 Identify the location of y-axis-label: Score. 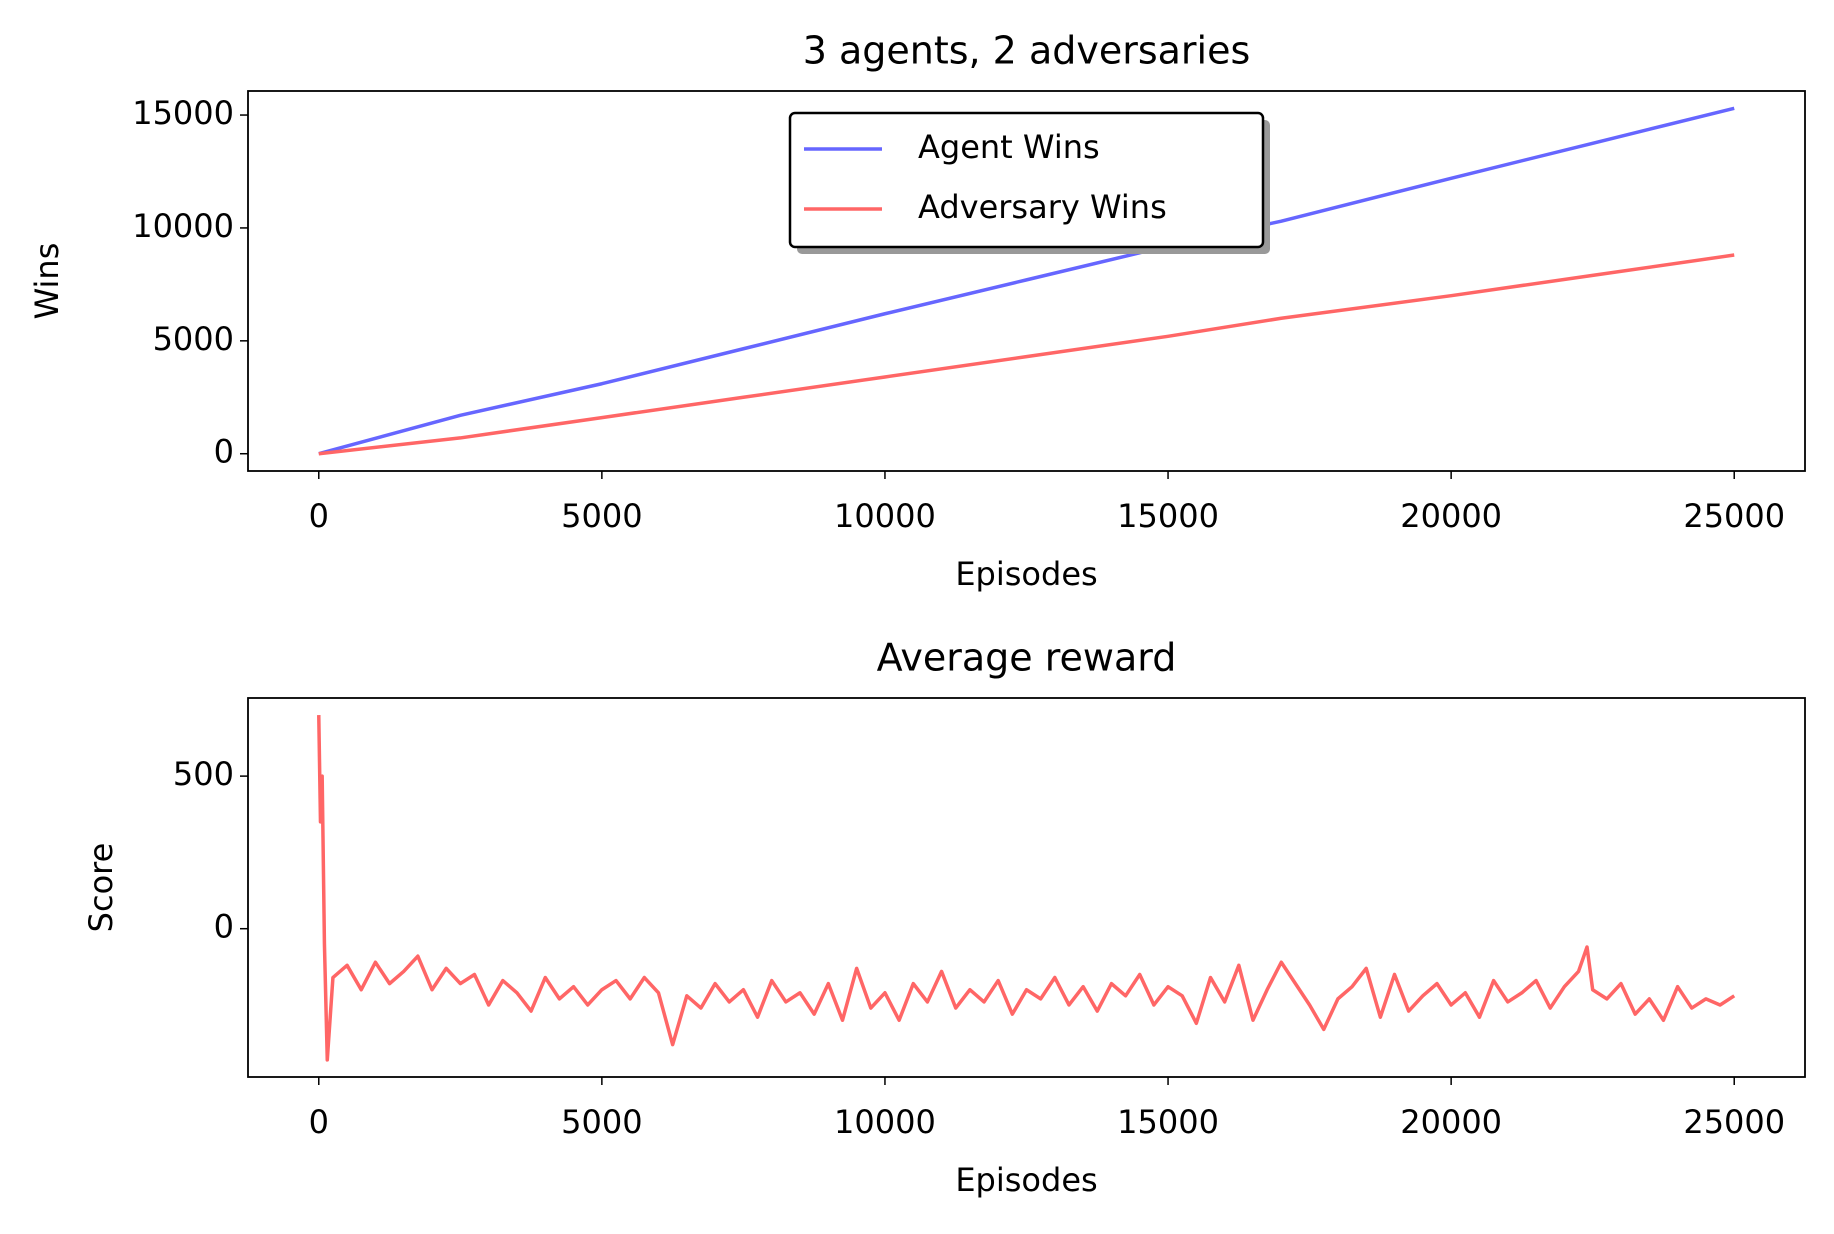
(101, 888).